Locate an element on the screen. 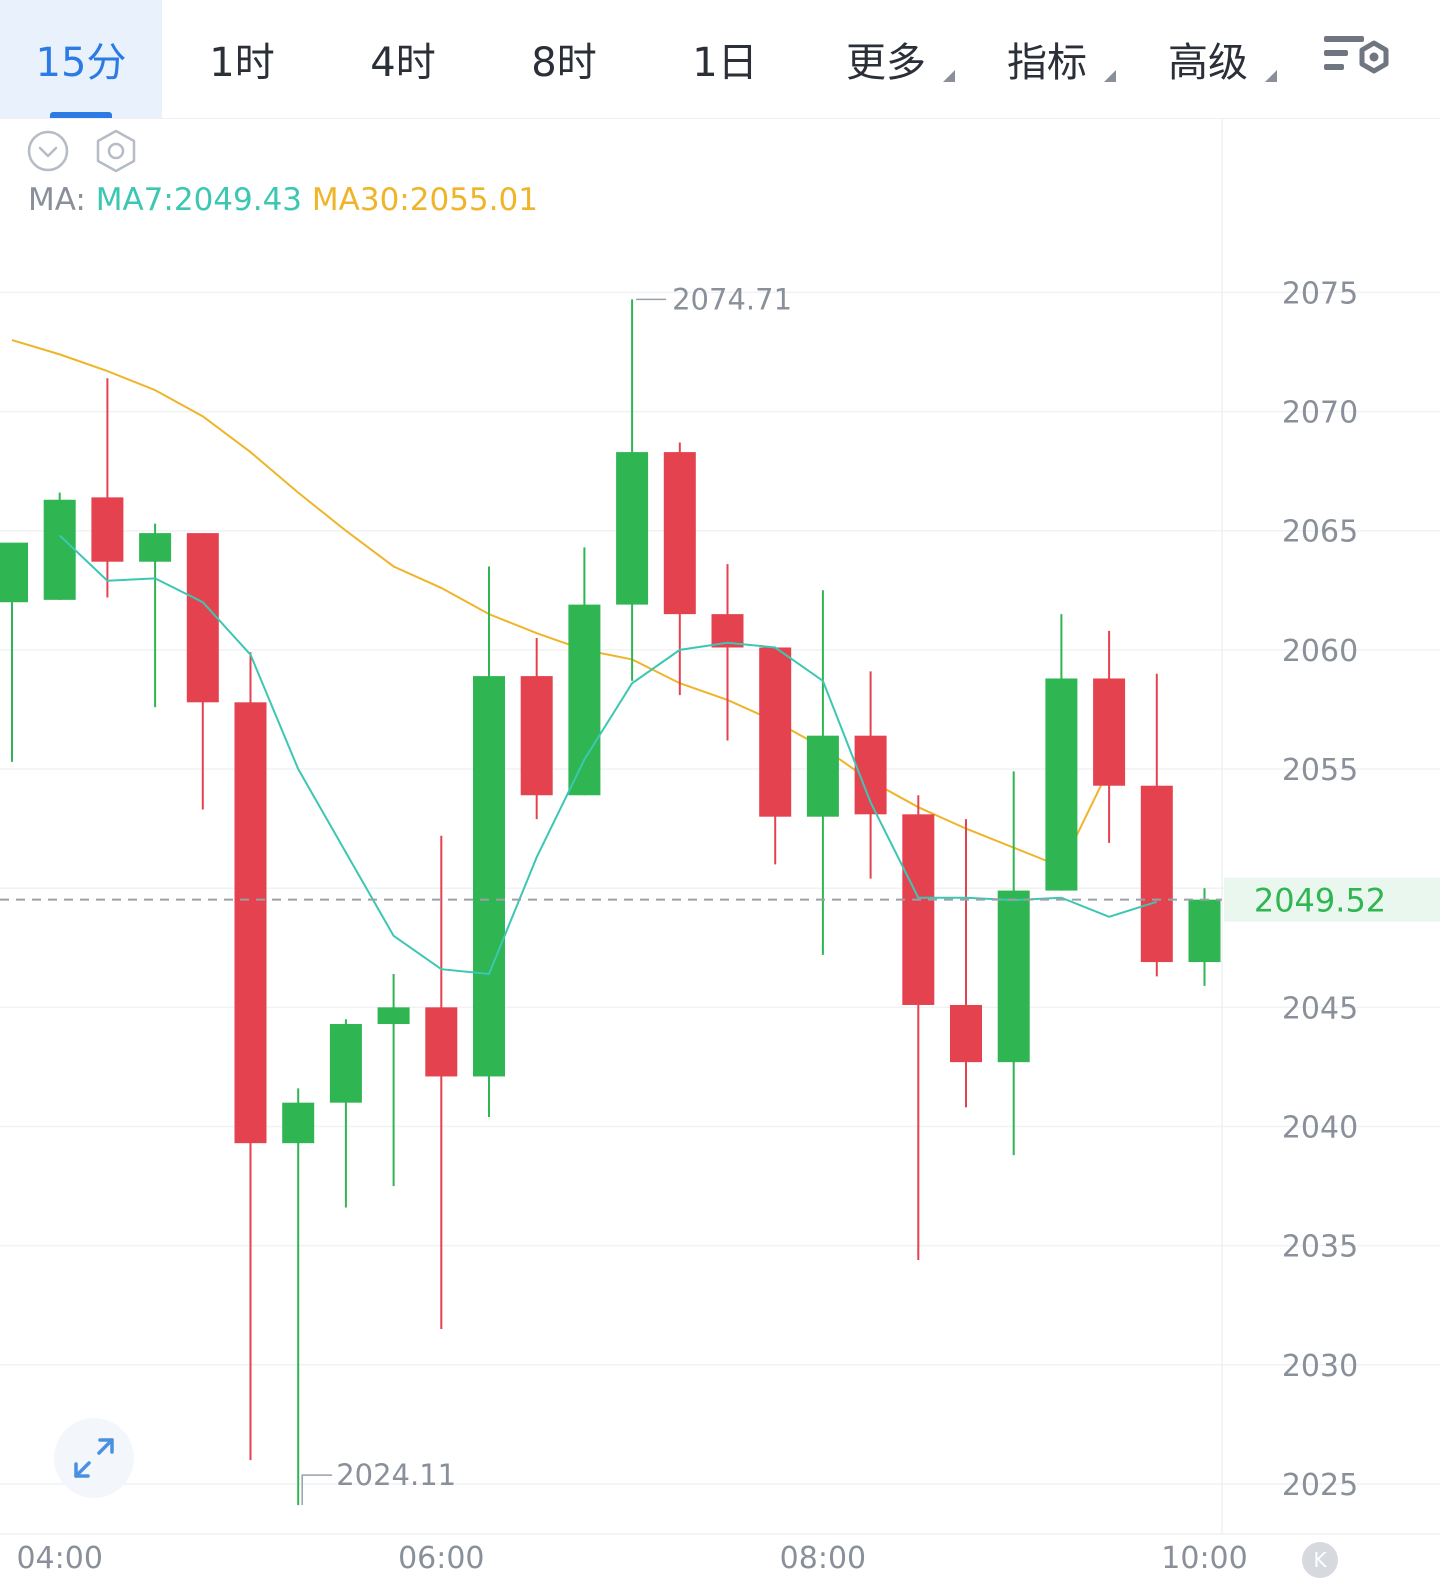  y-tick-label: 2040 is located at coordinates (1320, 1127).